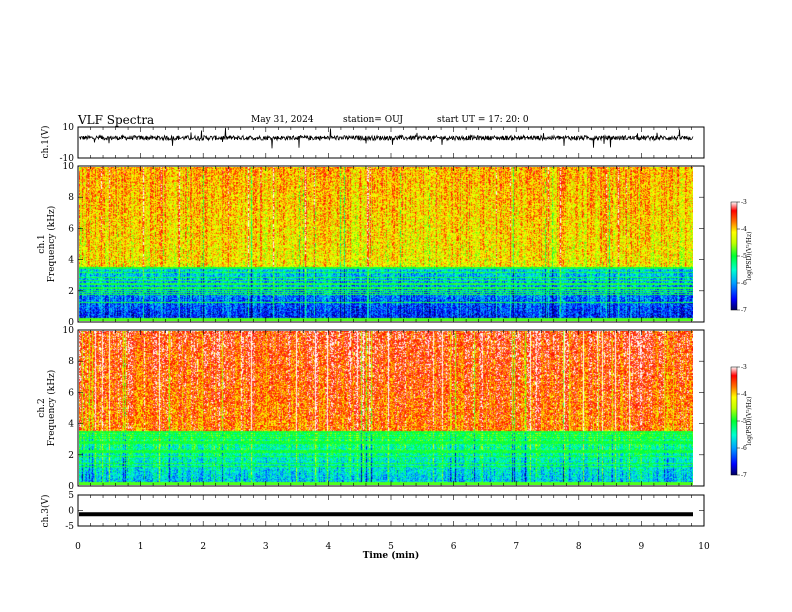  I want to click on ch2-spectrogram-channel-label: ch.2, so click(42, 407).